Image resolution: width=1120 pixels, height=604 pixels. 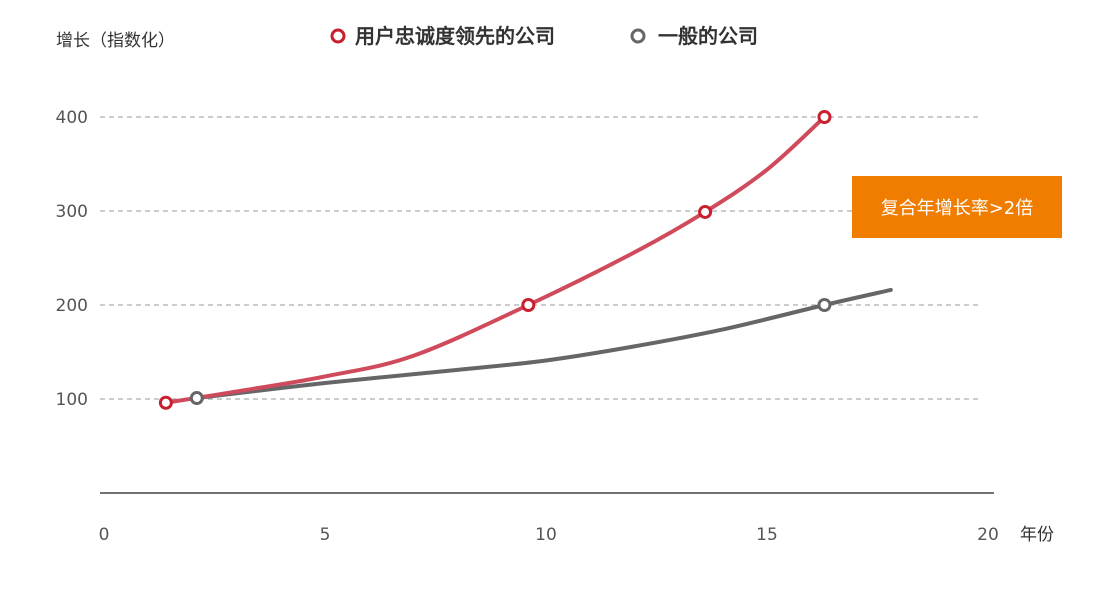 I want to click on x-tick-label: 0, so click(x=104, y=535).